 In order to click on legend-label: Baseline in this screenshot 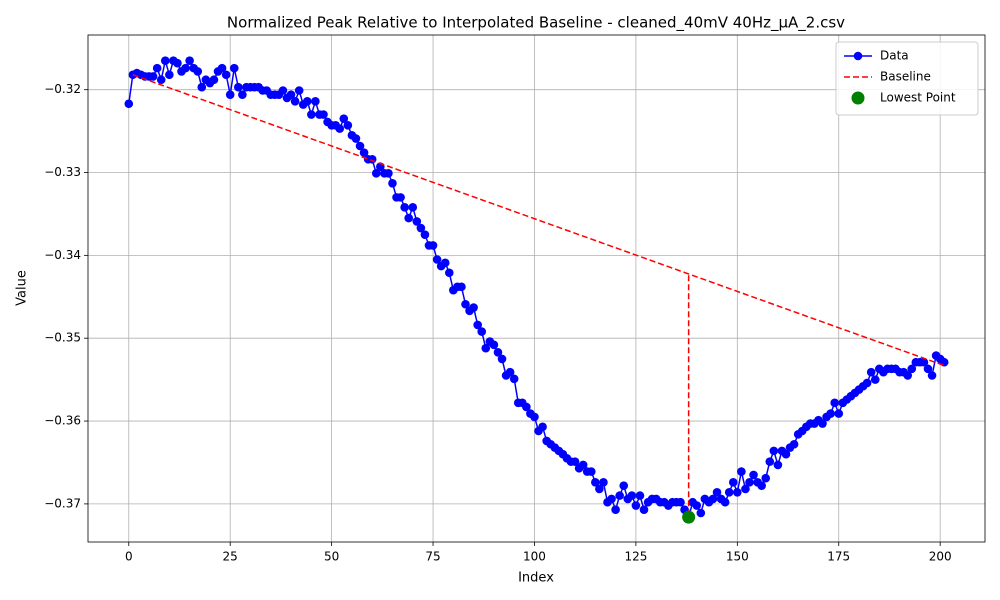, I will do `click(905, 77)`.